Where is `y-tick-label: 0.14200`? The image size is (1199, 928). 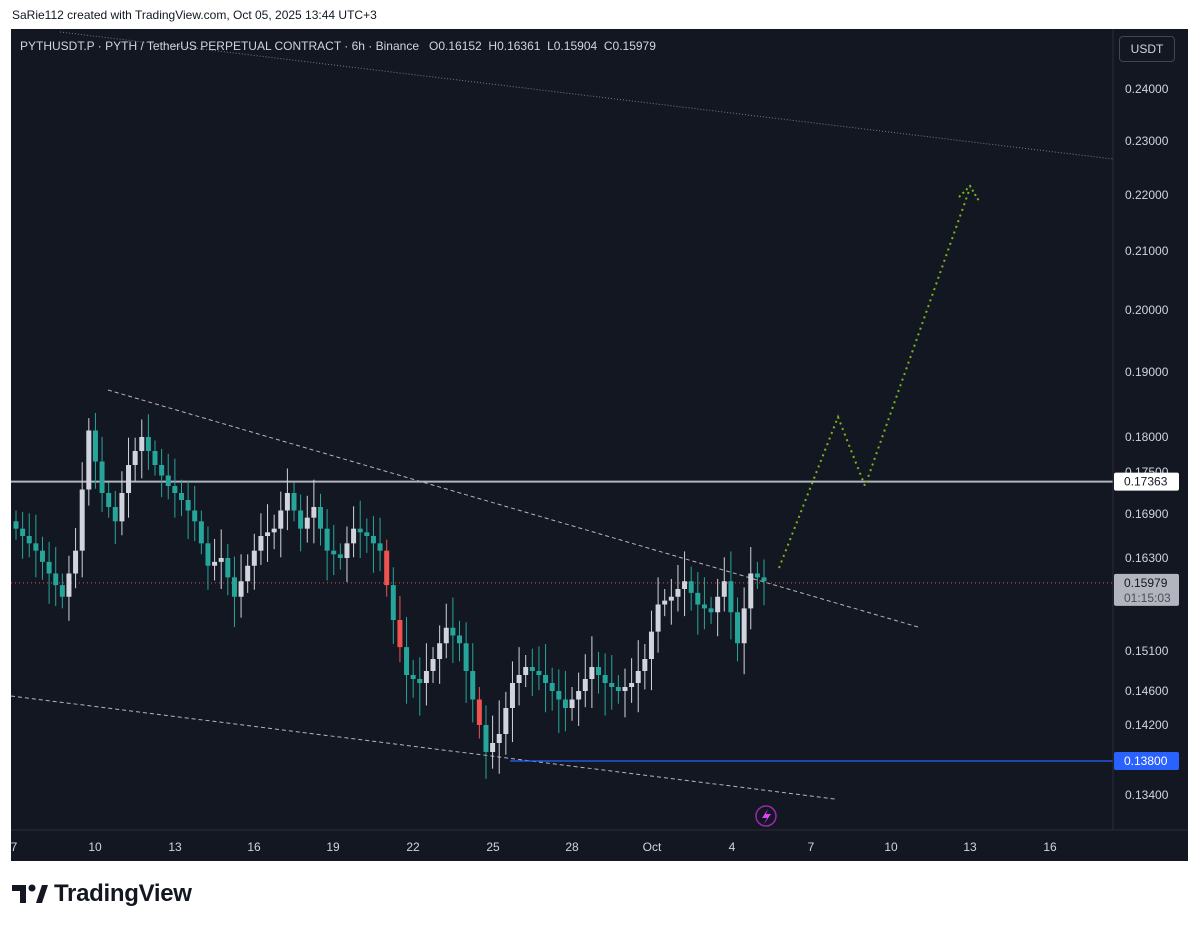
y-tick-label: 0.14200 is located at coordinates (1147, 725).